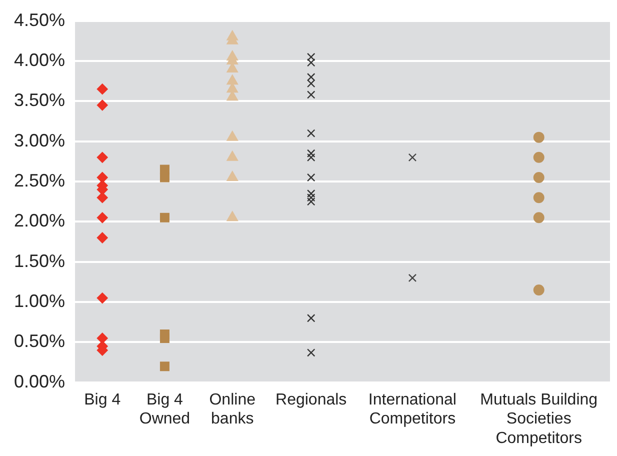 The width and height of the screenshot is (617, 456). What do you see at coordinates (40, 100) in the screenshot?
I see `y-tick-label: 3.50%` at bounding box center [40, 100].